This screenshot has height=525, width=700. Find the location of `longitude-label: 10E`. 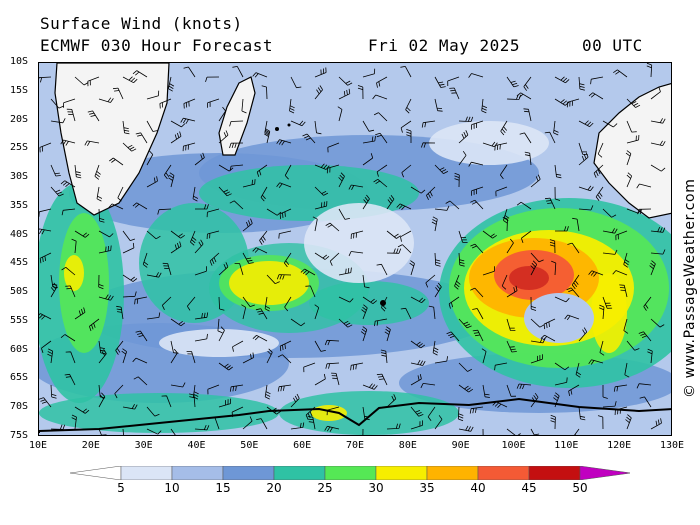

longitude-label: 10E is located at coordinates (38, 445).